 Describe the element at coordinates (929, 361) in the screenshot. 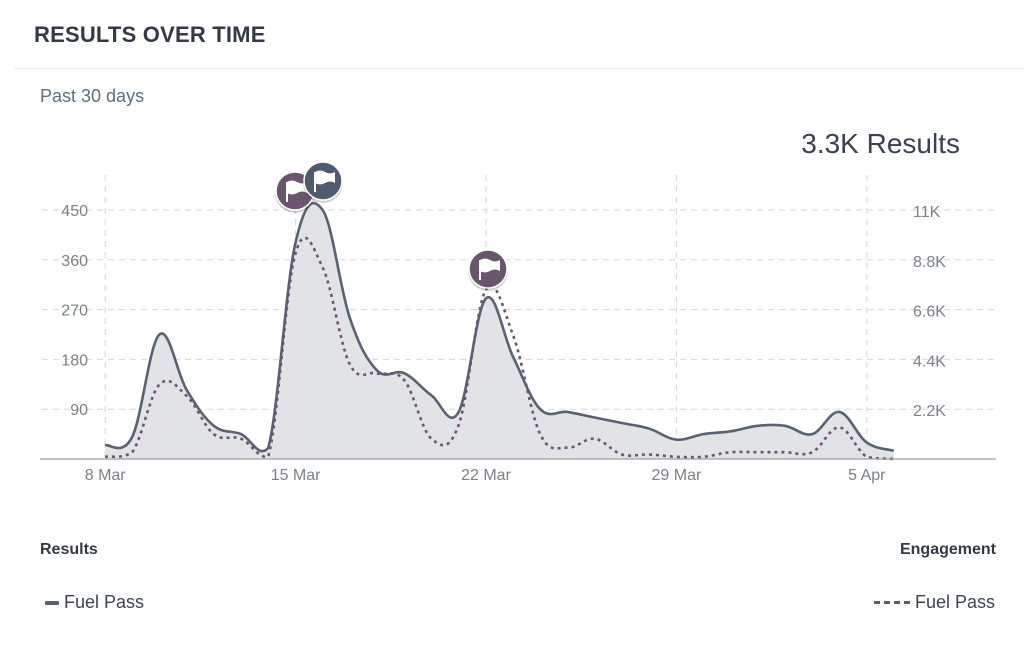

I see `y-right-tick-label: 4.4K` at that location.